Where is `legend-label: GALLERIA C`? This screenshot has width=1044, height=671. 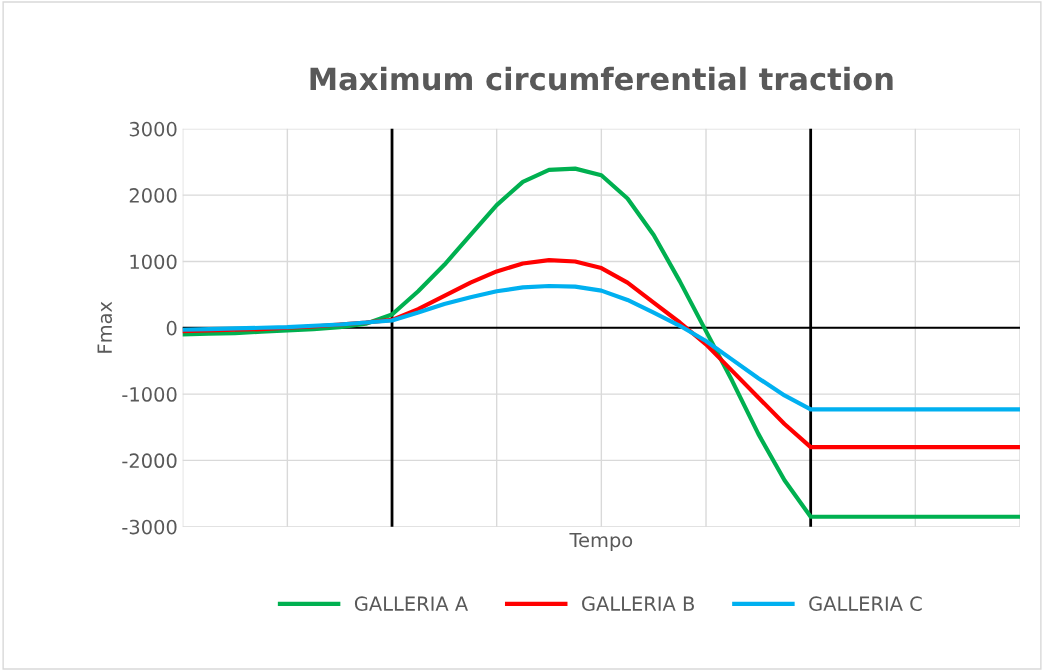 legend-label: GALLERIA C is located at coordinates (865, 604).